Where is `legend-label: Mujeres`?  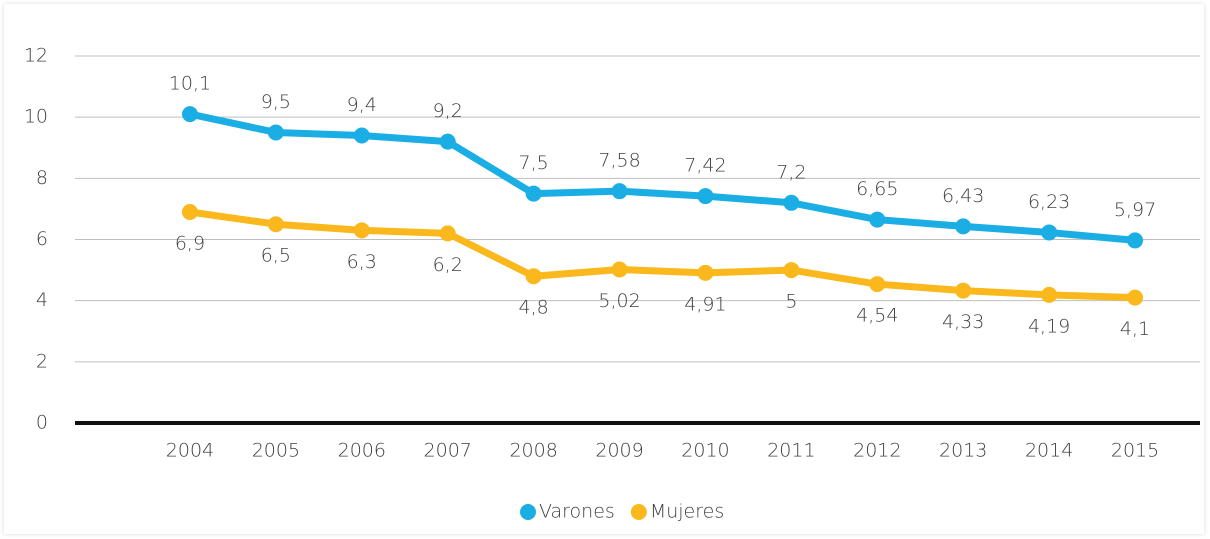
legend-label: Mujeres is located at coordinates (687, 512).